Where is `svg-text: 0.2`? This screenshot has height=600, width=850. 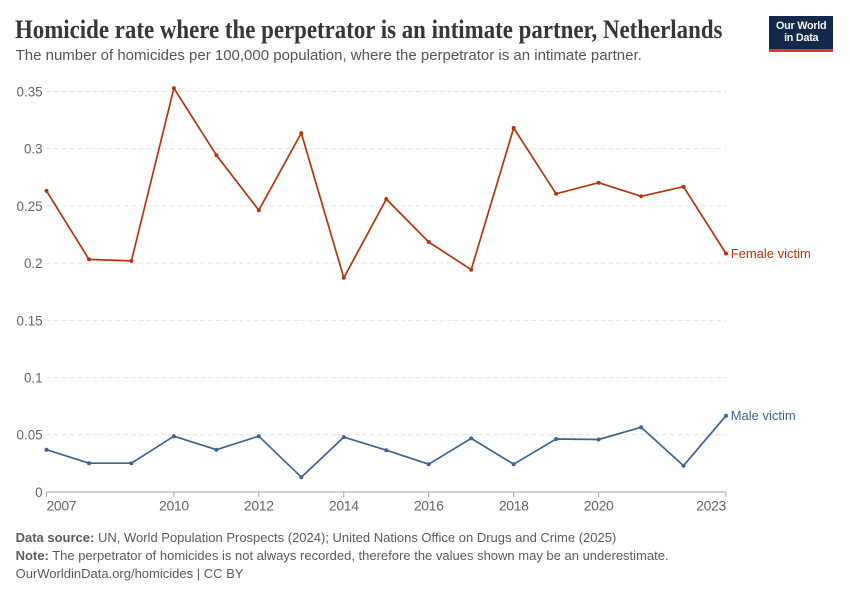 svg-text: 0.2 is located at coordinates (33, 263).